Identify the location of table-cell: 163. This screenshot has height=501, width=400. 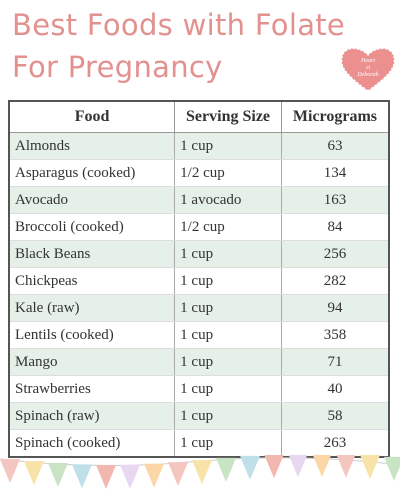
(334, 200).